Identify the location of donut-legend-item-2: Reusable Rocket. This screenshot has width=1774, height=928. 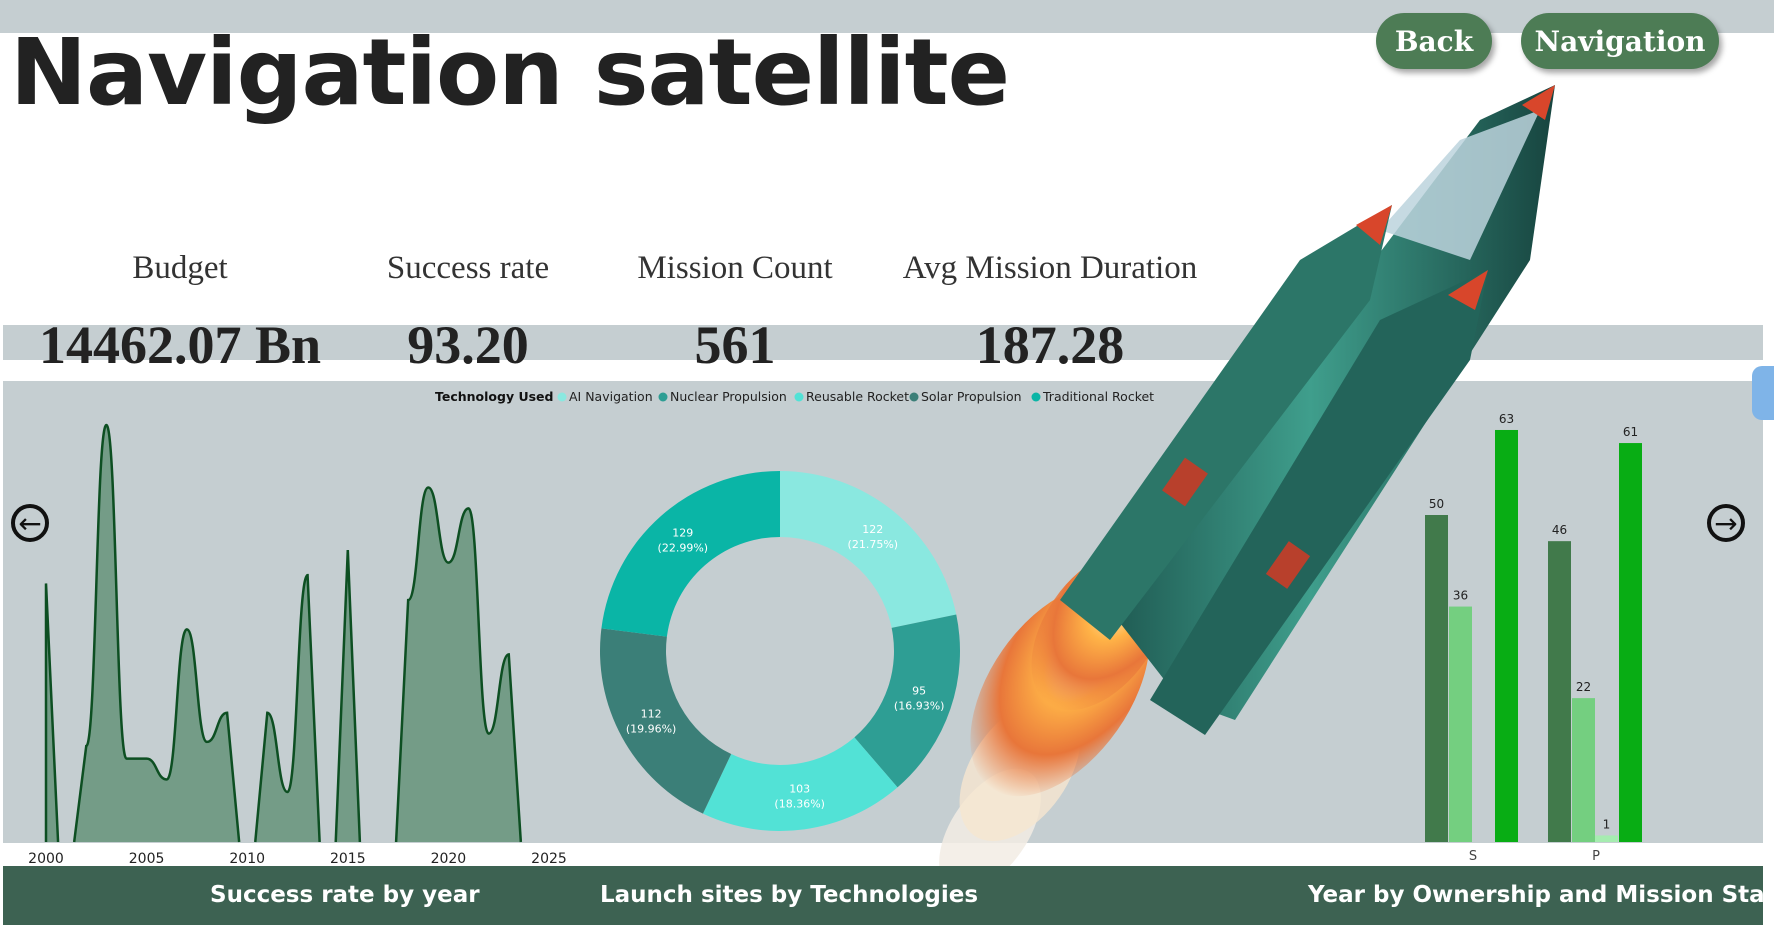
(857, 396).